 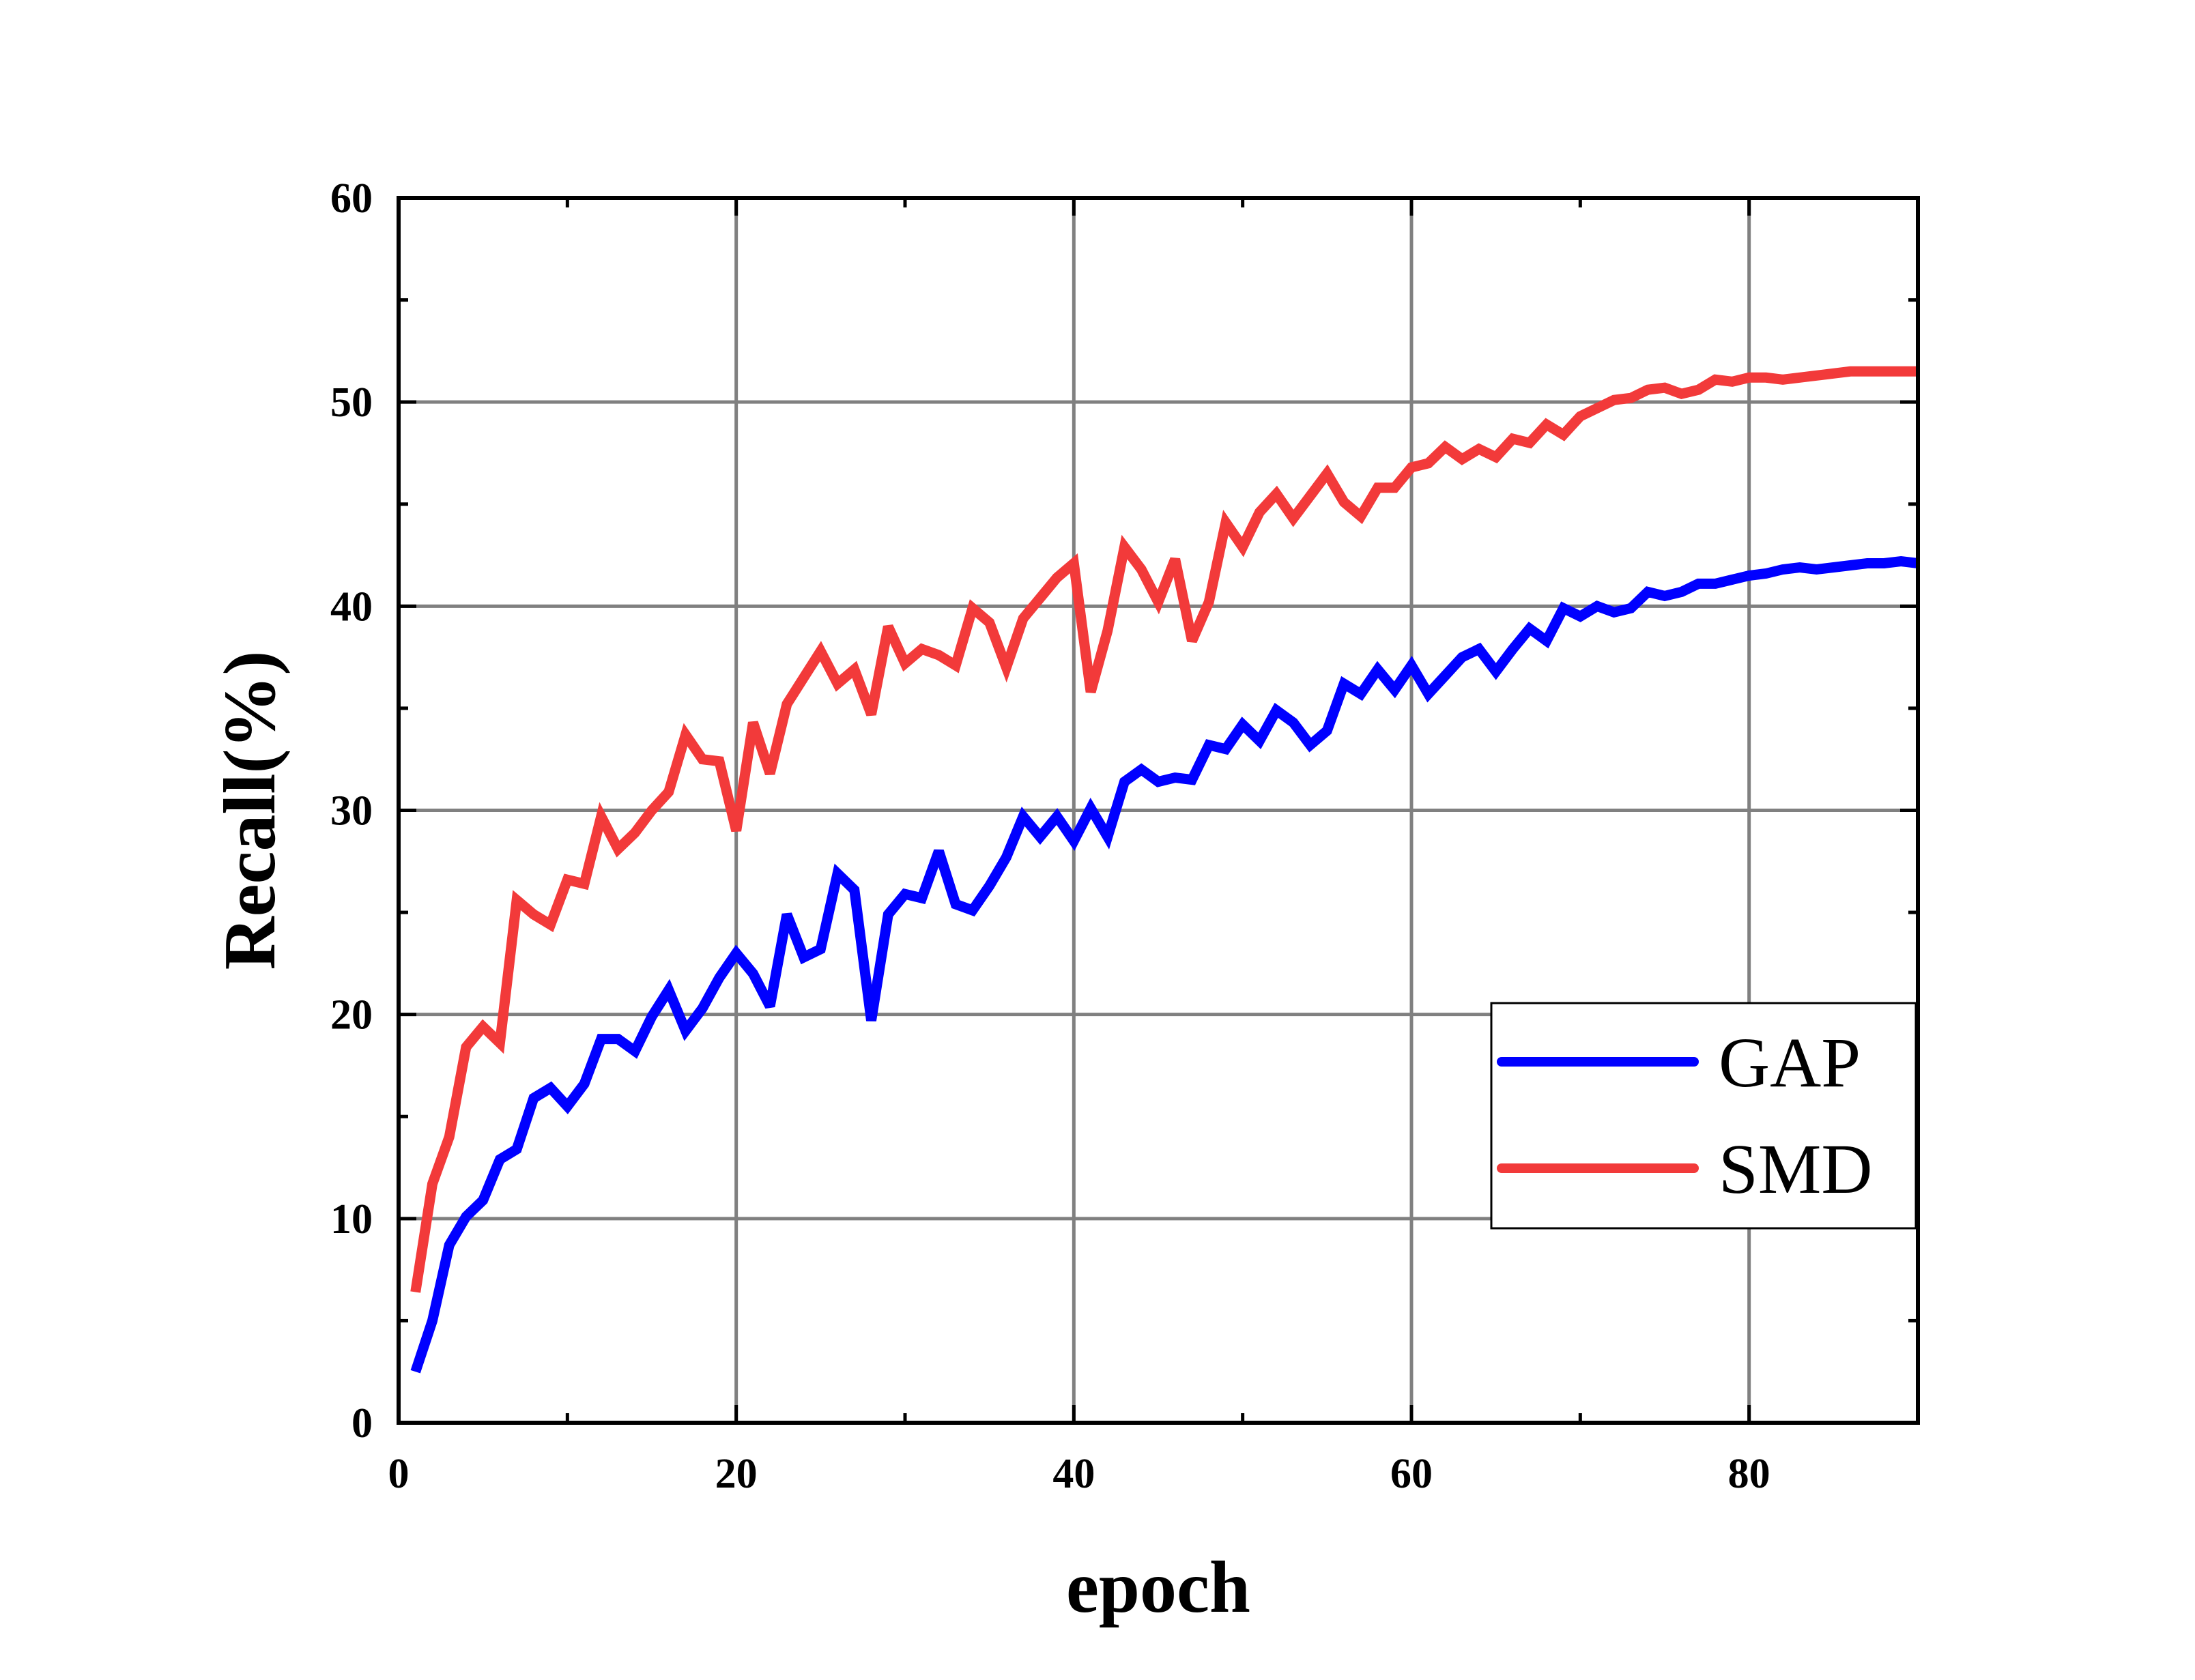 I want to click on legend-box, so click(x=1704, y=1116).